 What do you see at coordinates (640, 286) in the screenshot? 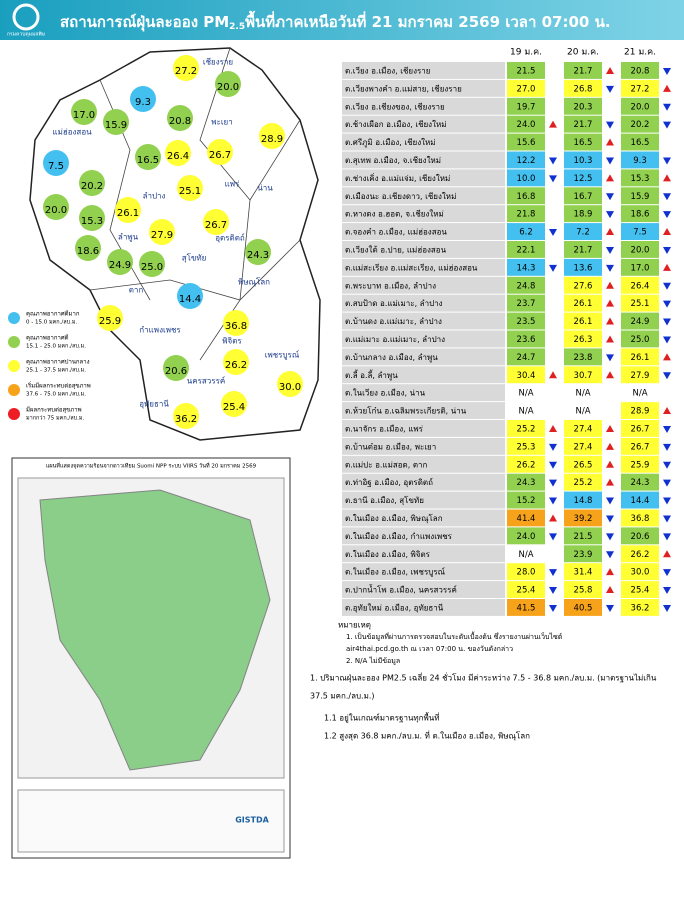
I see `value: 26.4` at bounding box center [640, 286].